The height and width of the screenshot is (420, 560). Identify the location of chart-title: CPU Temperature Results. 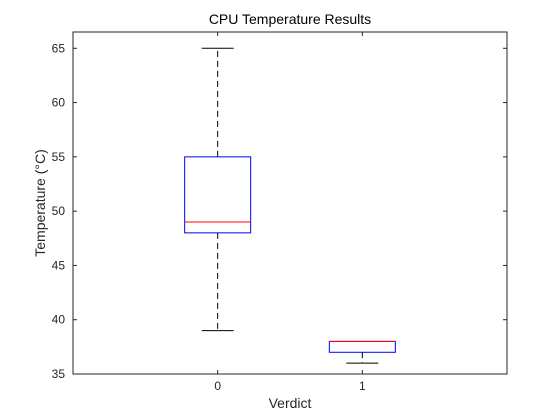
(290, 19).